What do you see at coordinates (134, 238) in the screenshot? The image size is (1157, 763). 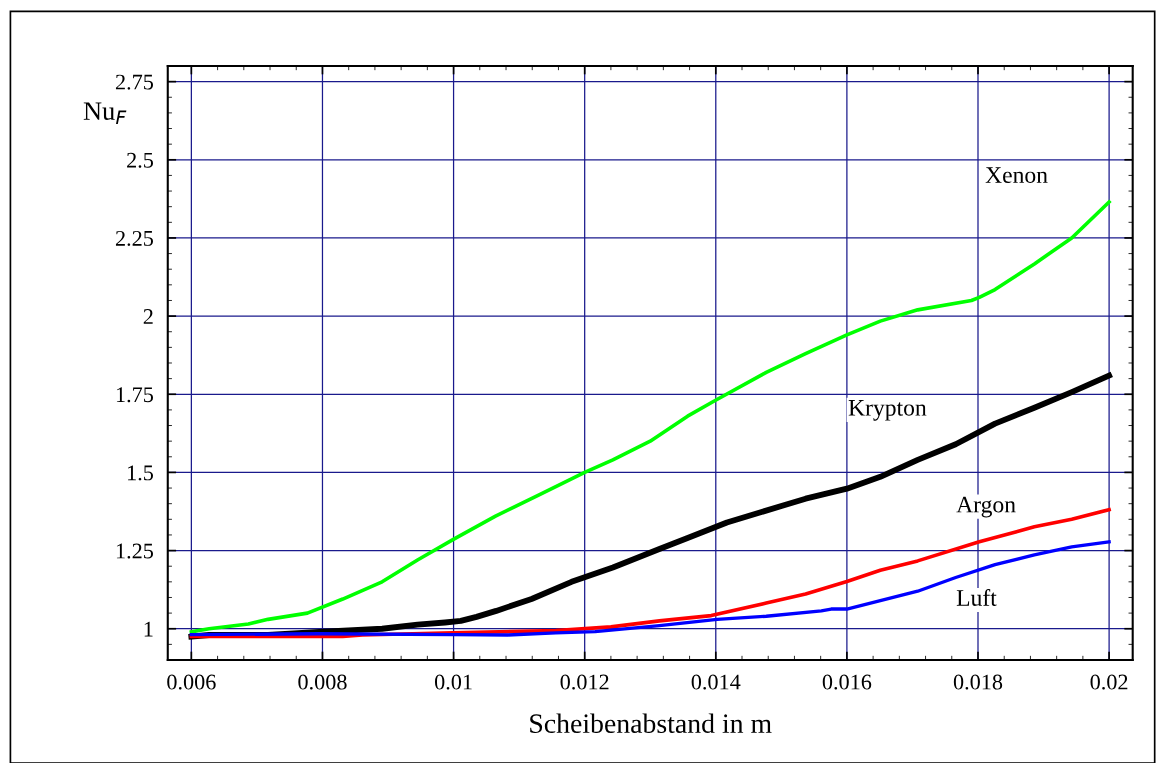 I see `y-tick-label: 2.25` at bounding box center [134, 238].